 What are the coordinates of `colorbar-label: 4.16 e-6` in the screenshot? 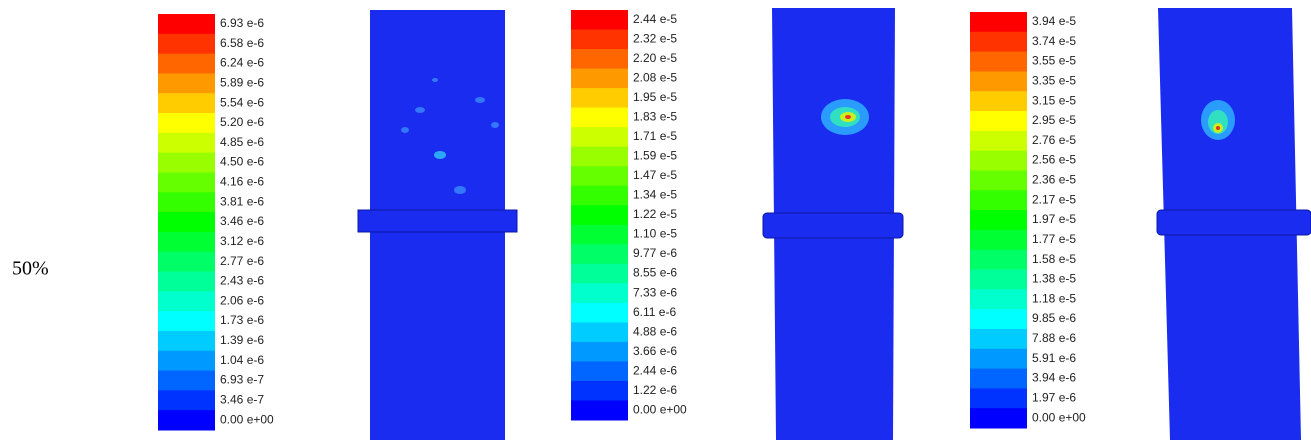 It's located at (242, 182).